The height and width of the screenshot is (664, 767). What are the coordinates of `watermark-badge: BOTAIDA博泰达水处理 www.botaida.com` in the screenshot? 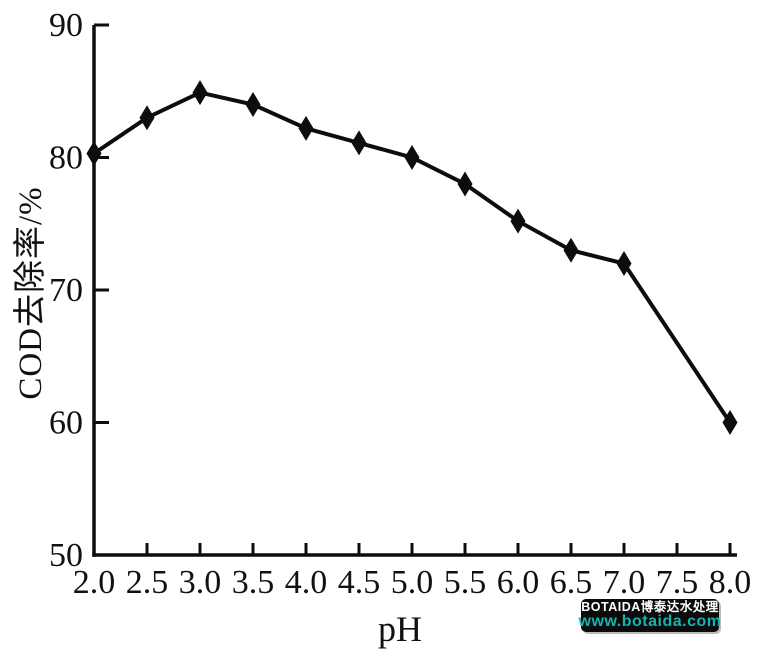 It's located at (650, 615).